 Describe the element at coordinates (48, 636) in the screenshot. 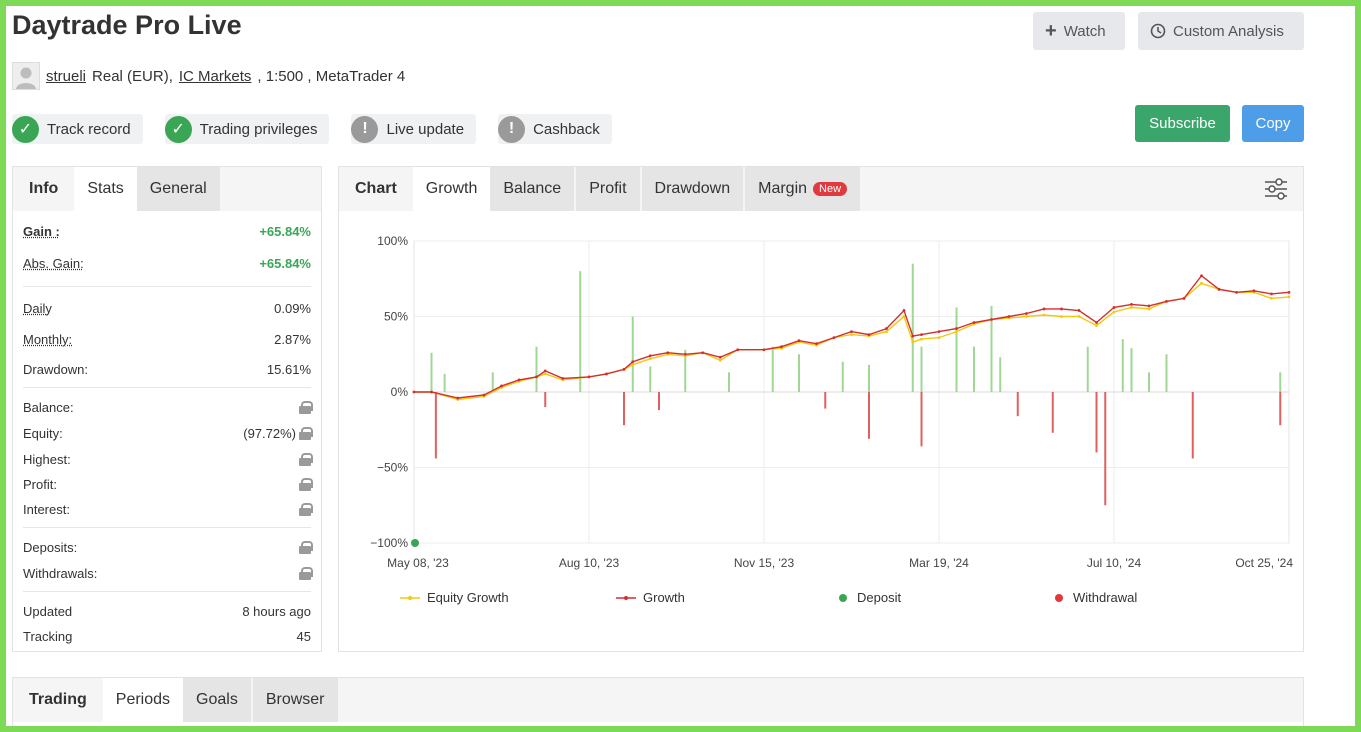

I see `stat-label: Tracking` at that location.